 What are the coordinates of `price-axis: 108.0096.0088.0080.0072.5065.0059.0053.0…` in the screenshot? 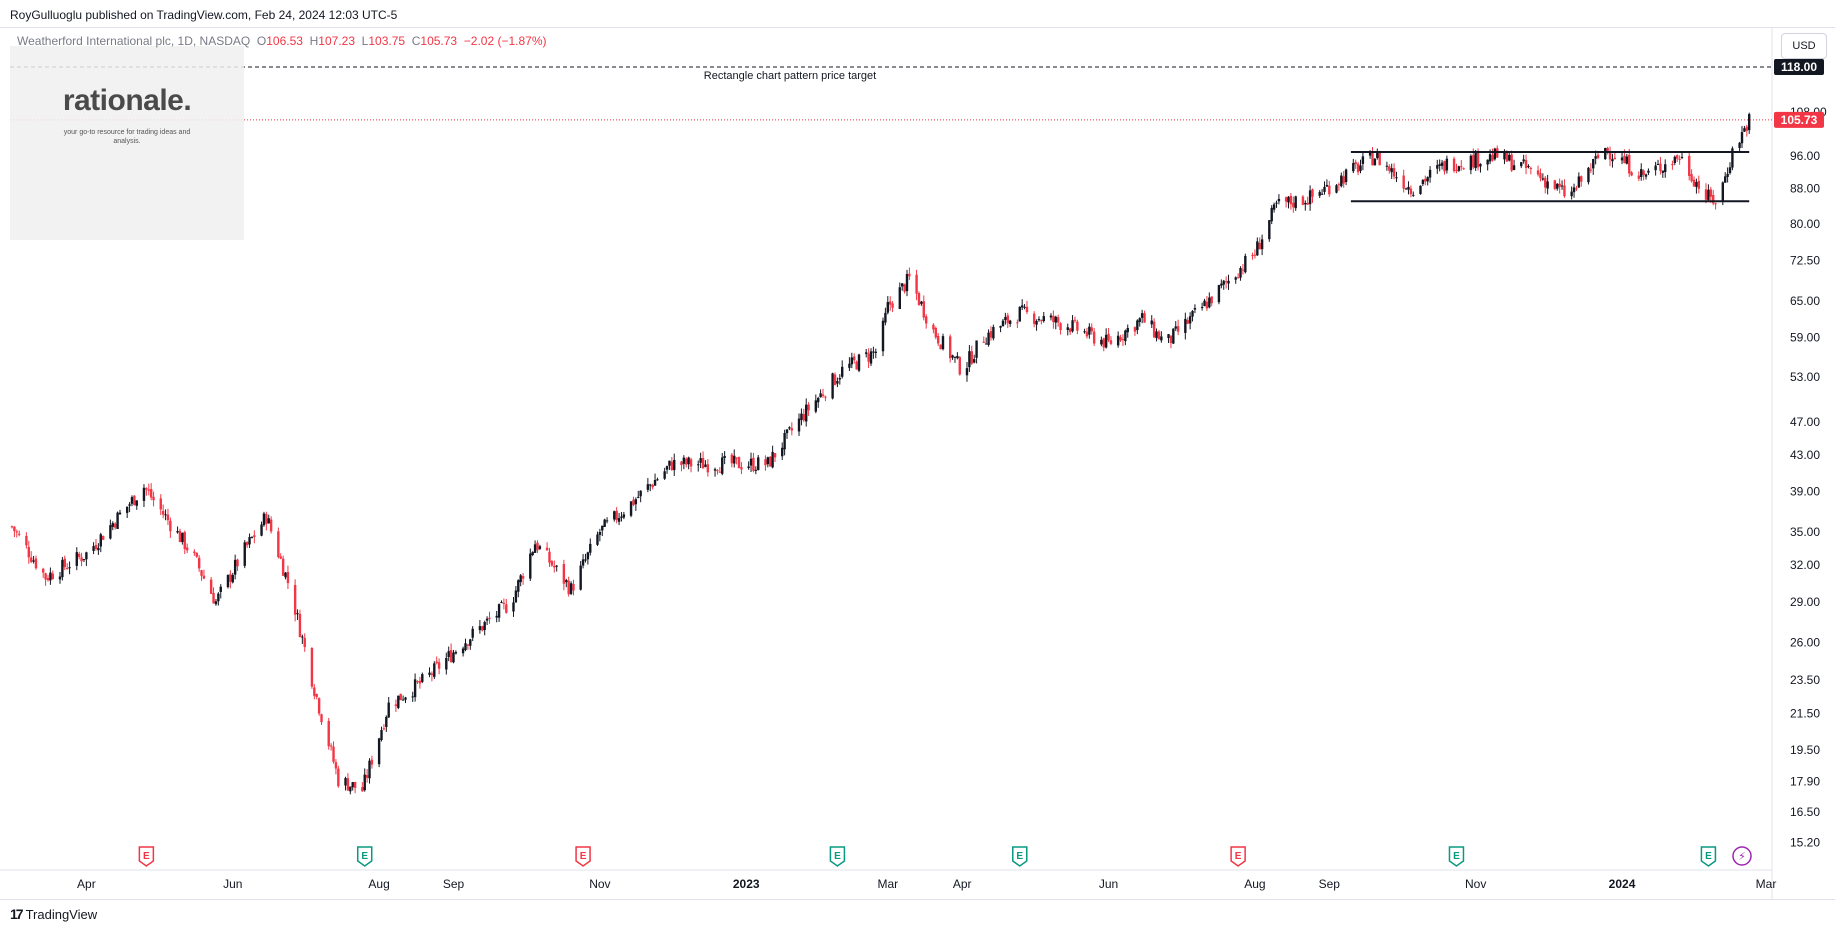 It's located at (1799, 463).